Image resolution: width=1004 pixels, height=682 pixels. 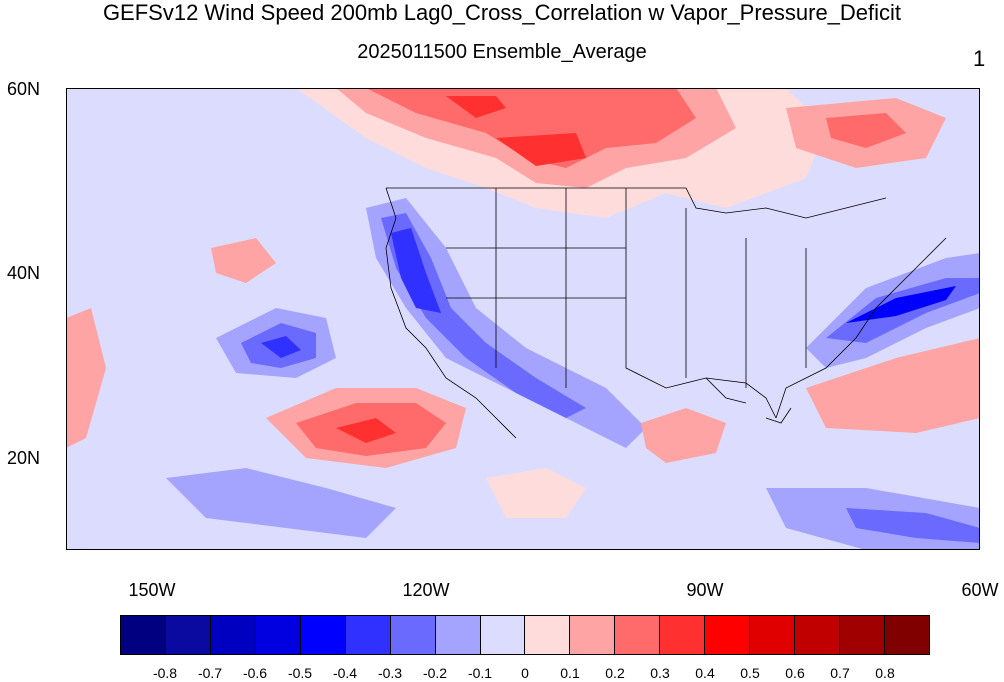 I want to click on colorbar-label: -0.6, so click(x=255, y=673).